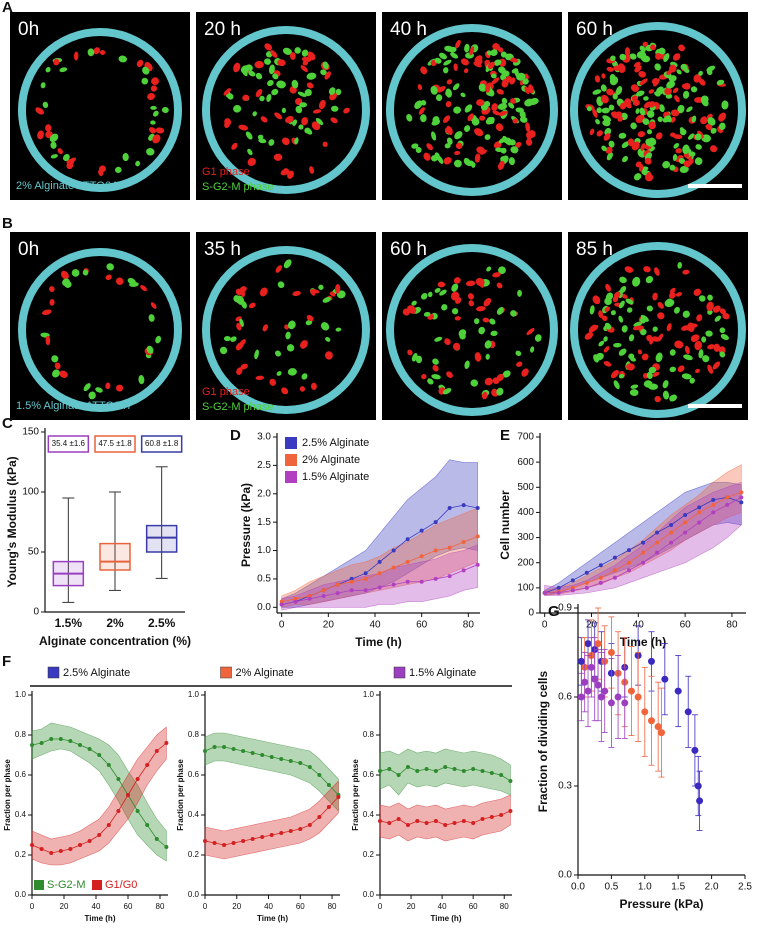 The height and width of the screenshot is (939, 758). Describe the element at coordinates (565, 608) in the screenshot. I see `y-tick-label: 0.9` at that location.